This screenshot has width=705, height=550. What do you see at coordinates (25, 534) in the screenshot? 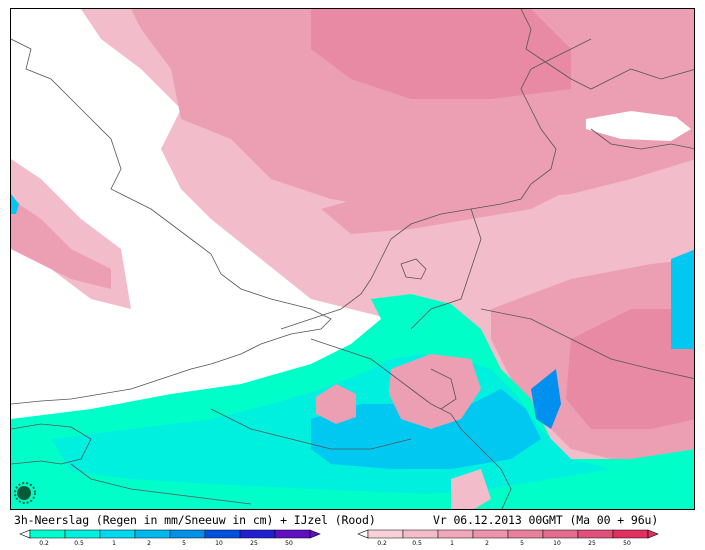
I see `legend-rain-snow-arrow-left` at bounding box center [25, 534].